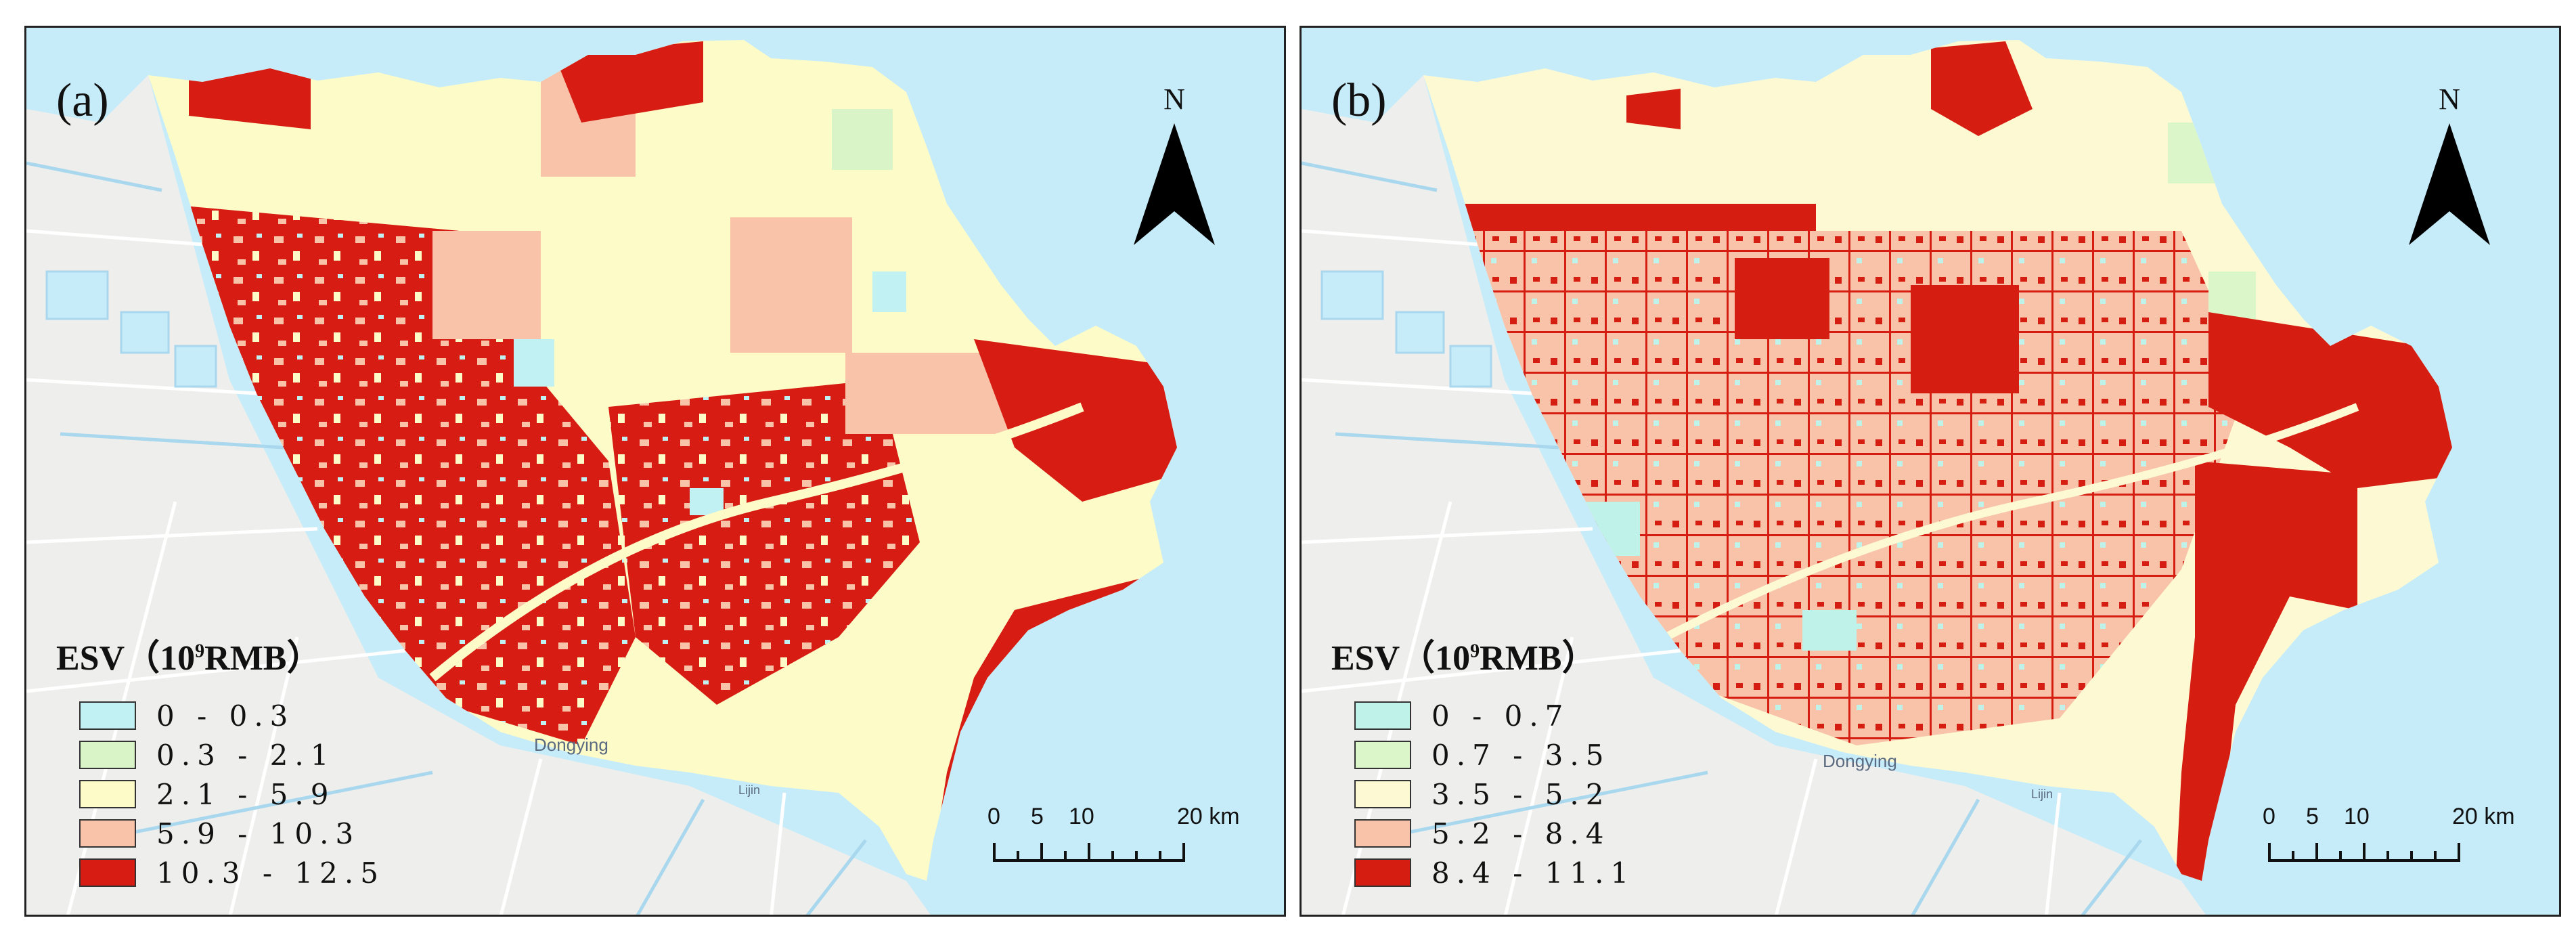  I want to click on legend-item: 0.3 - 2.1, so click(232, 755).